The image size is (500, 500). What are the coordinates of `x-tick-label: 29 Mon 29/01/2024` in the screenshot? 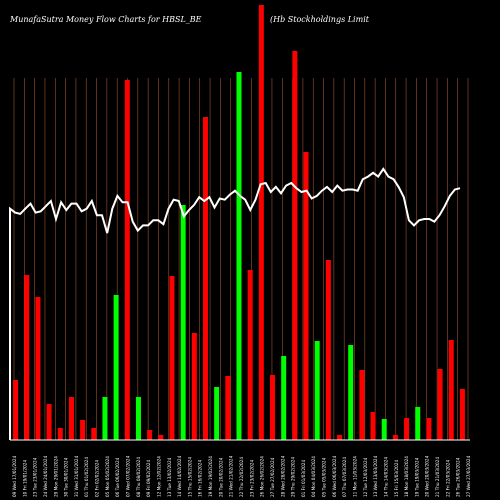 It's located at (55, 476).